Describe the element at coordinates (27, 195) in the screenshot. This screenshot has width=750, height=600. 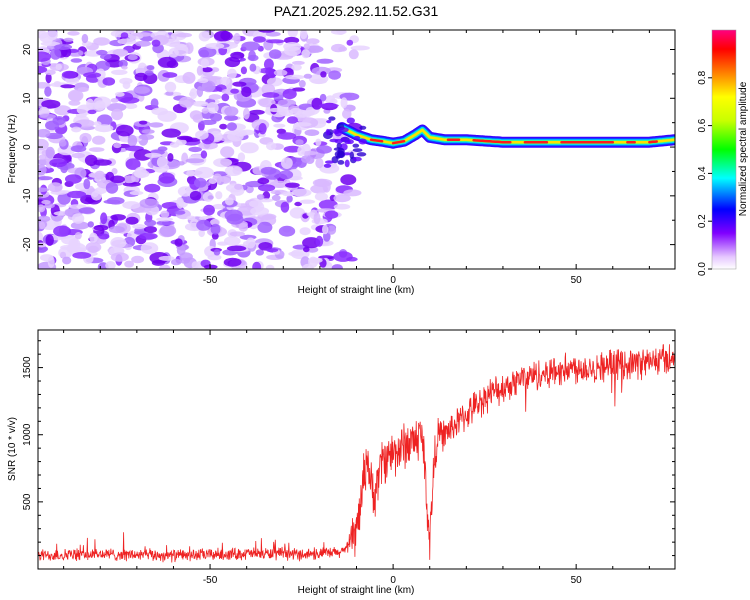
I see `spectrogram-y-tick-label: -10` at that location.